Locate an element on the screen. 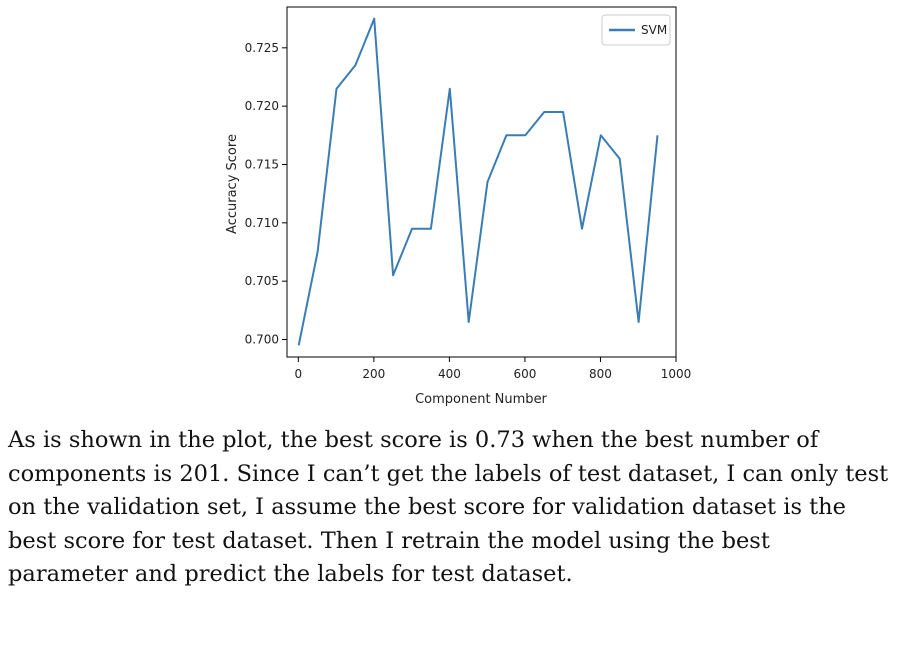  legend-box is located at coordinates (636, 30).